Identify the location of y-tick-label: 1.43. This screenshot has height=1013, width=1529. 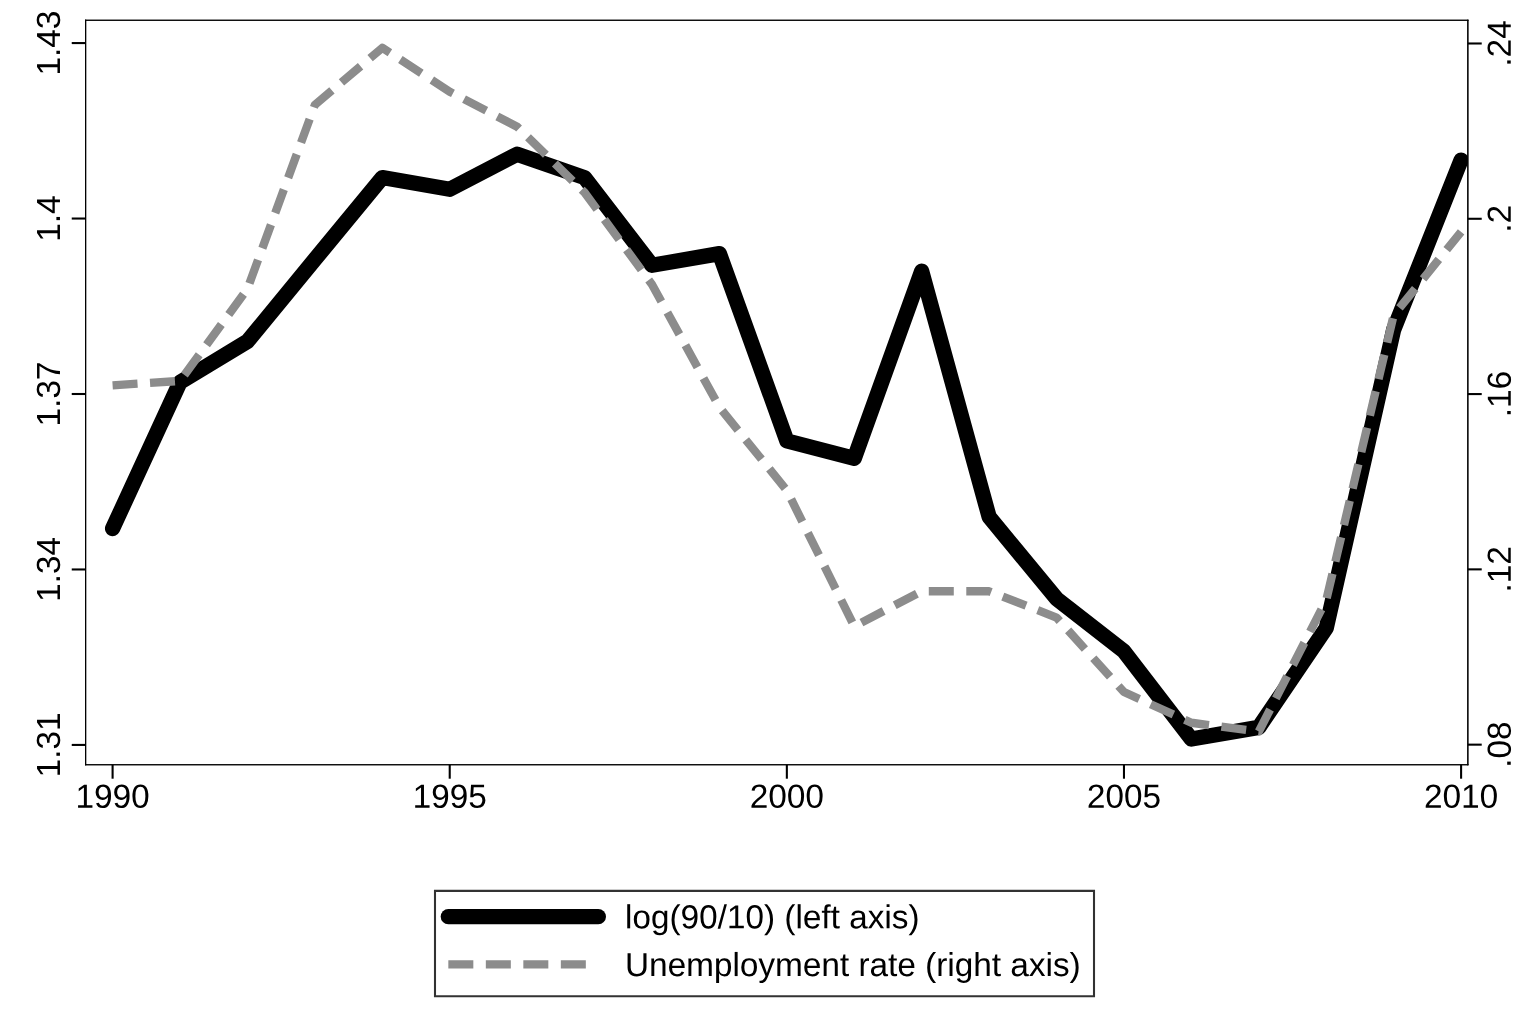
(48, 42).